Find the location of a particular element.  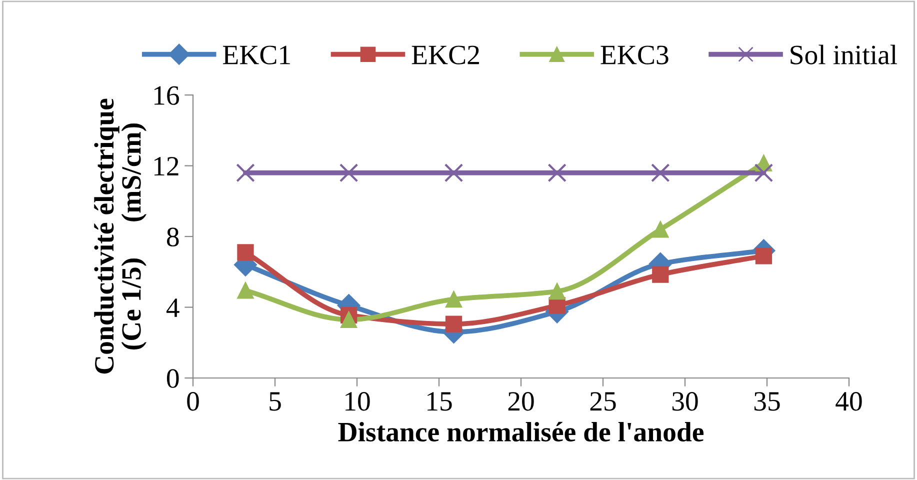

x-tick-label: 5 is located at coordinates (275, 401).